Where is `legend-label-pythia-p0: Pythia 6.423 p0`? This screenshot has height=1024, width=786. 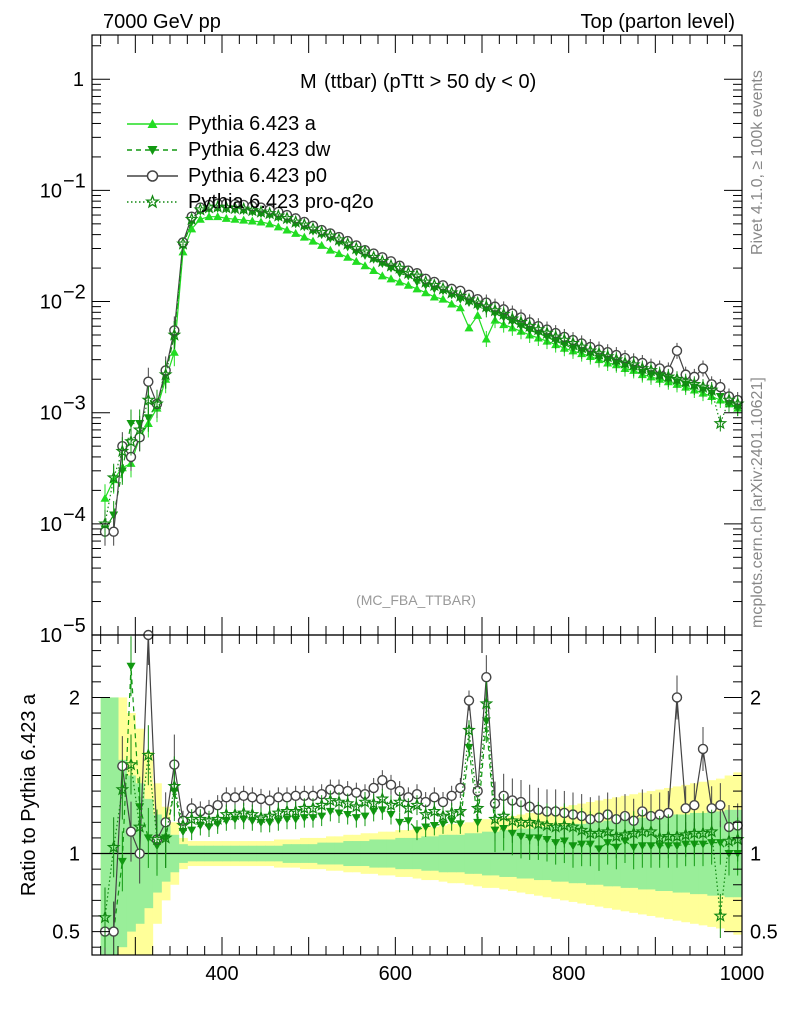 legend-label-pythia-p0: Pythia 6.423 p0 is located at coordinates (257, 176).